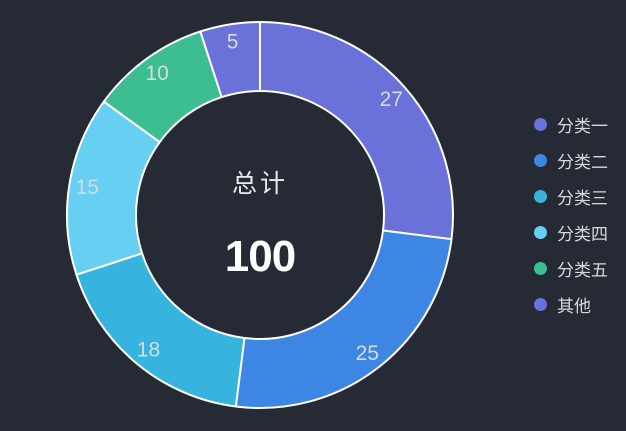  Describe the element at coordinates (391, 99) in the screenshot. I see `segment-value-label: 27` at that location.